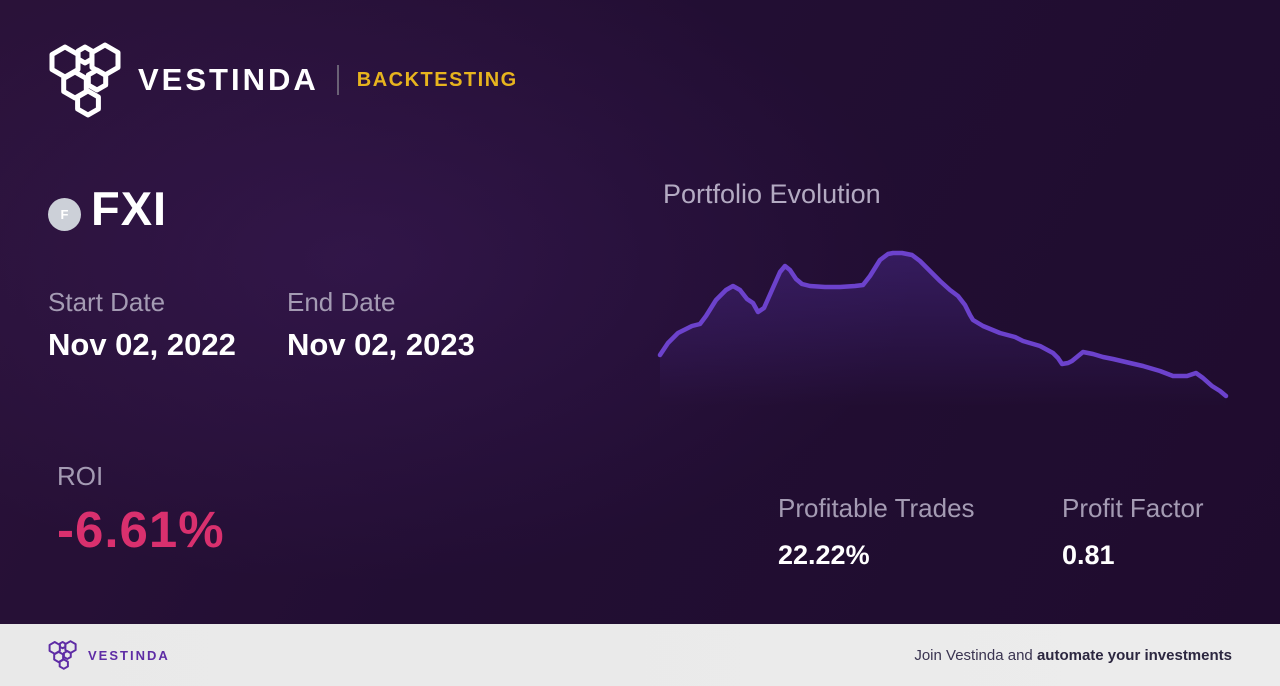 Image resolution: width=1280 pixels, height=686 pixels. I want to click on roi-value: -6.61%, so click(141, 529).